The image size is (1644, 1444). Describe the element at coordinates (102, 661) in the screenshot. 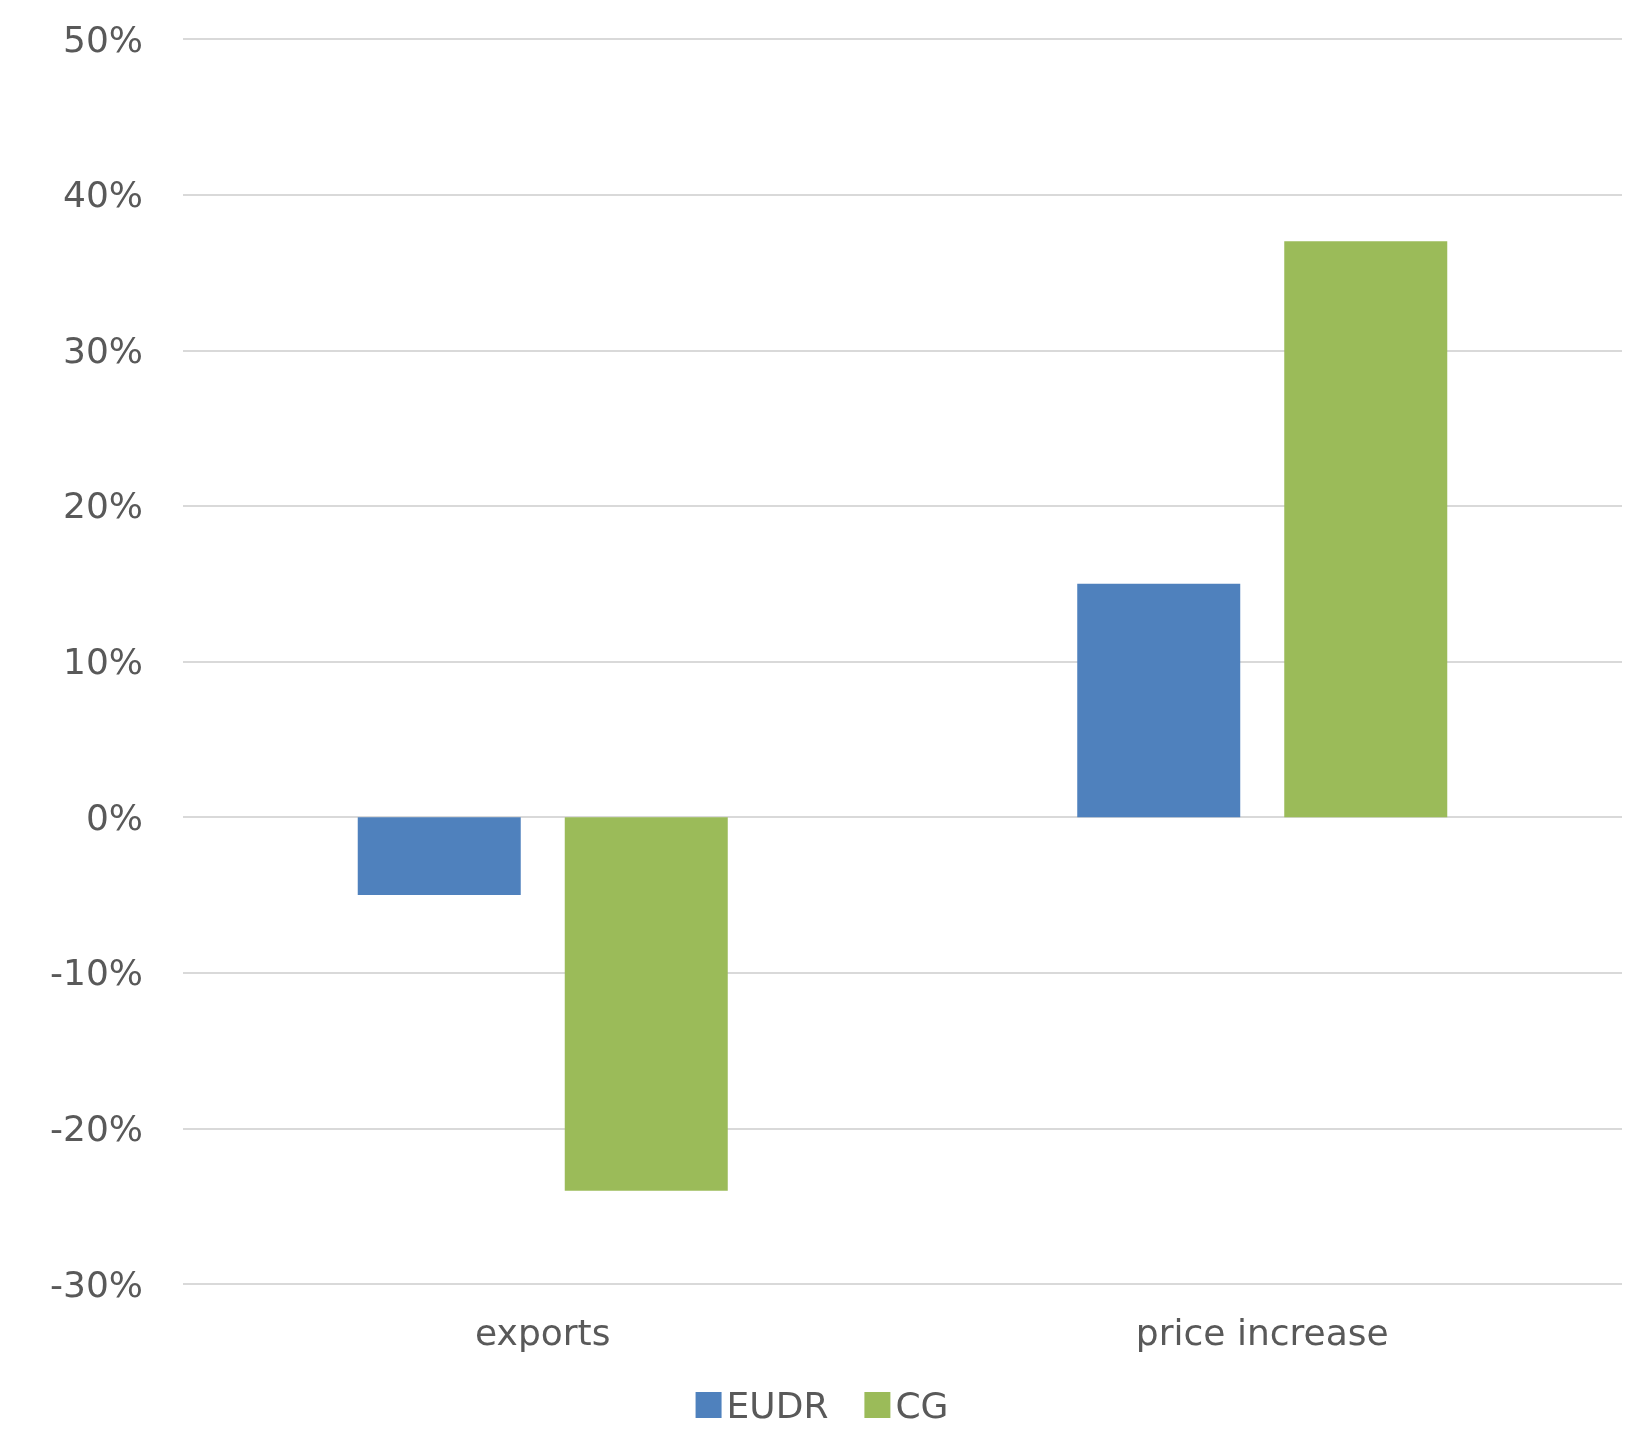

I see `y-tick-label: 10%` at that location.